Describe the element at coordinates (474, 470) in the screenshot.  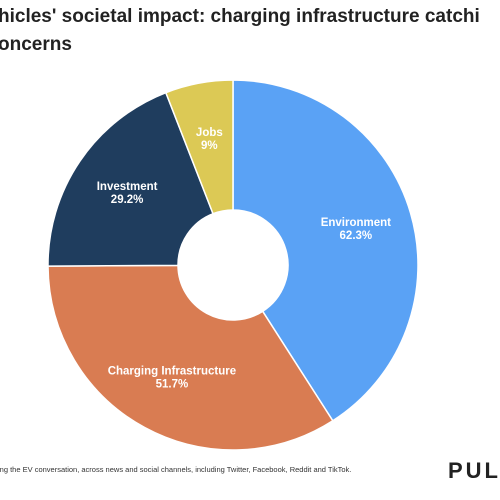
I see `logo: PUL` at that location.